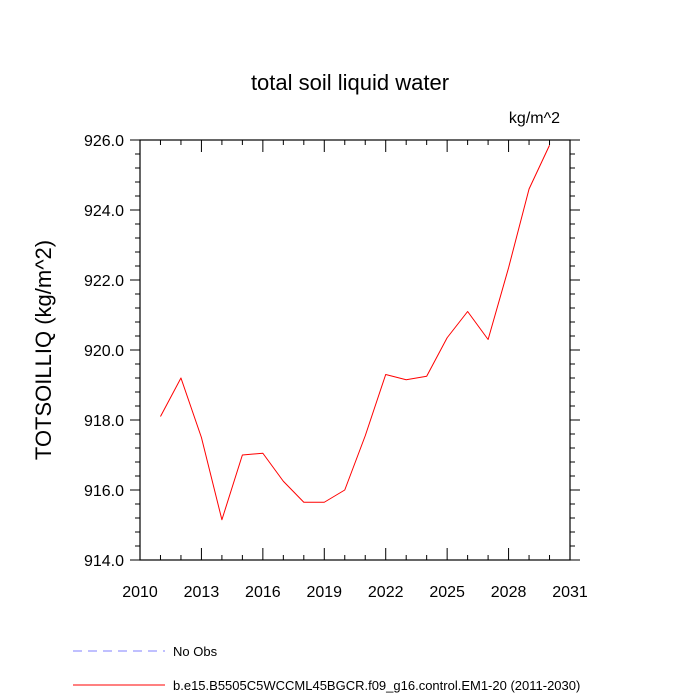 The image size is (700, 700). Describe the element at coordinates (534, 118) in the screenshot. I see `units-label: kg/m^2` at that location.